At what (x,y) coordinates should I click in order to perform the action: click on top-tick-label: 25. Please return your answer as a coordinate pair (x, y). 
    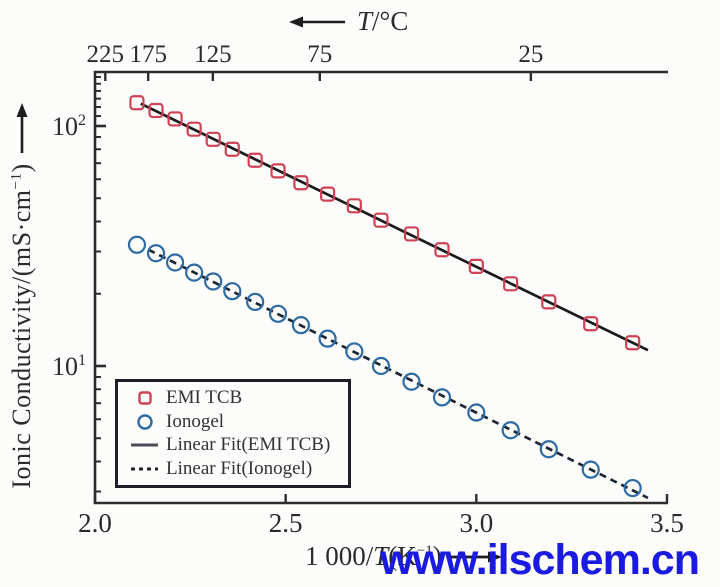
    Looking at the image, I should click on (530, 54).